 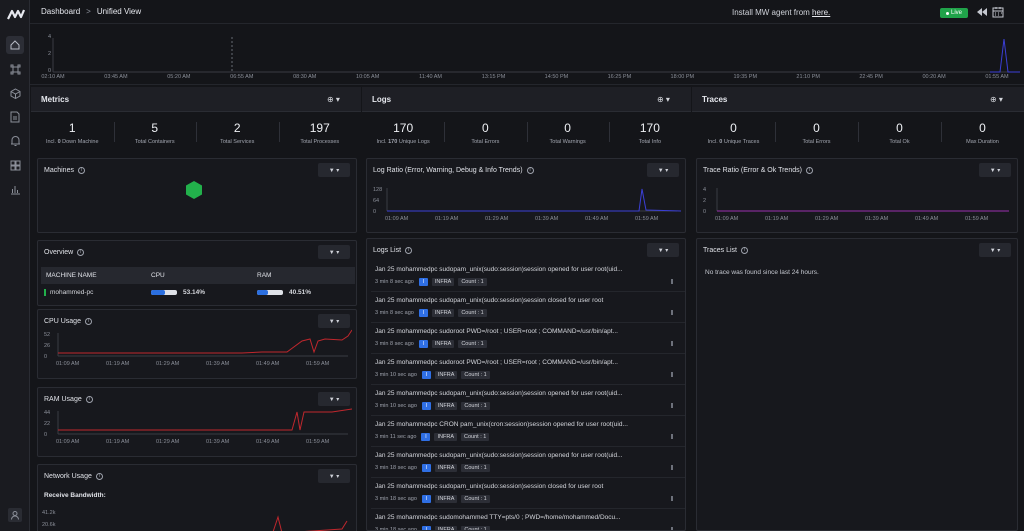 I want to click on cube-icon, so click(x=15, y=93).